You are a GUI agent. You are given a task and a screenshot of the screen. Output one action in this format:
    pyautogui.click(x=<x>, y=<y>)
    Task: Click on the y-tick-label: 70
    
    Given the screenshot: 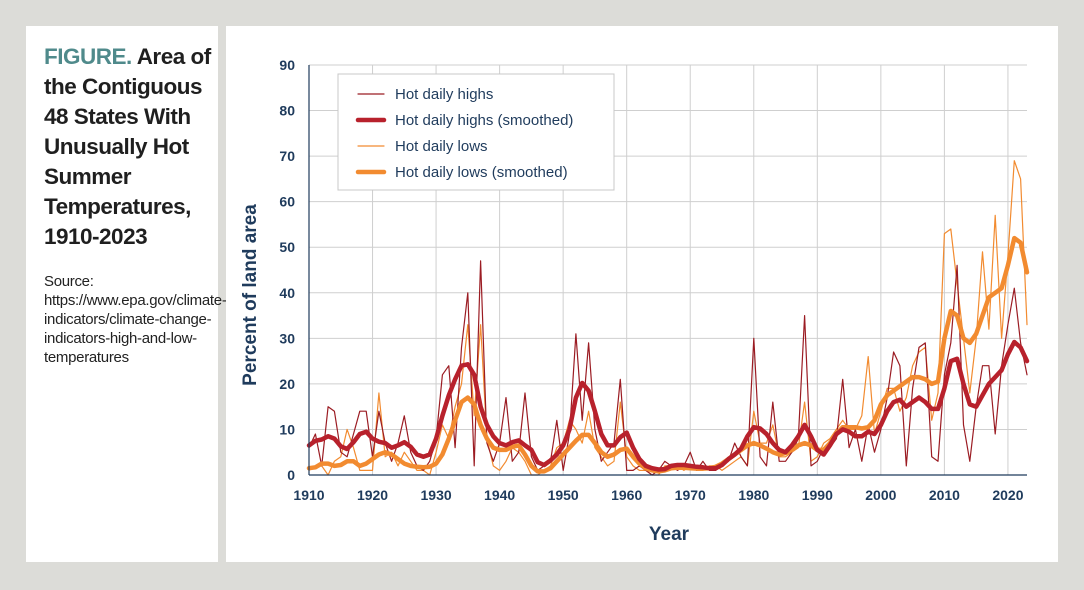 What is the action you would take?
    pyautogui.click(x=287, y=156)
    